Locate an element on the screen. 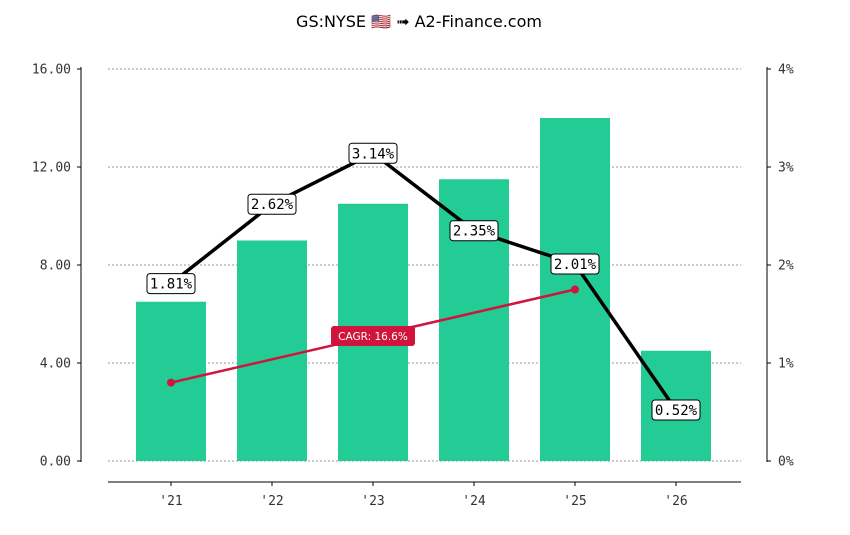  right-tick-label: 4% is located at coordinates (786, 70).